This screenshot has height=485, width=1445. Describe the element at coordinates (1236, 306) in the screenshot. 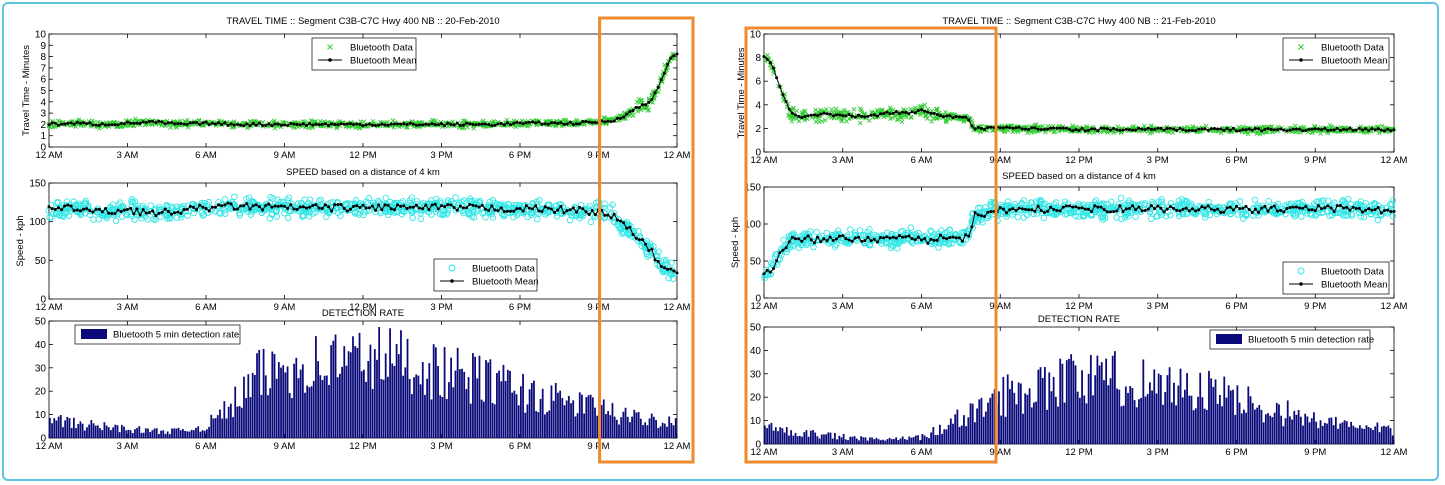

I see `x-tick-label: 6 PM` at that location.